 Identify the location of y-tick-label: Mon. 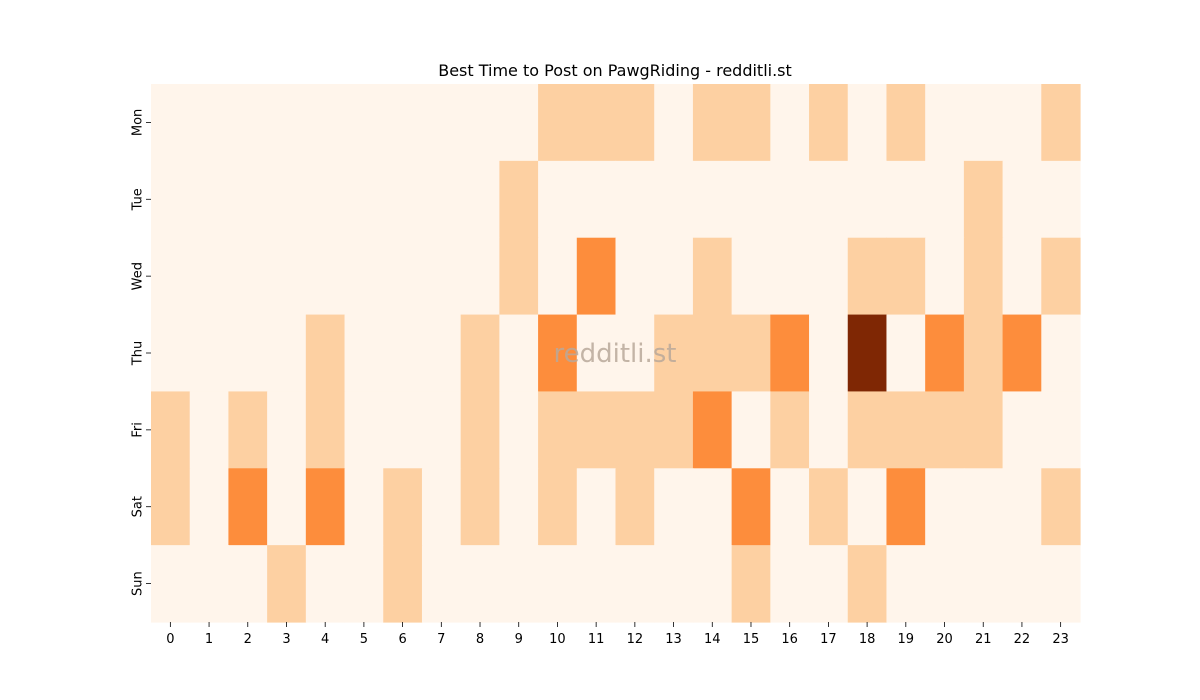
(138, 122).